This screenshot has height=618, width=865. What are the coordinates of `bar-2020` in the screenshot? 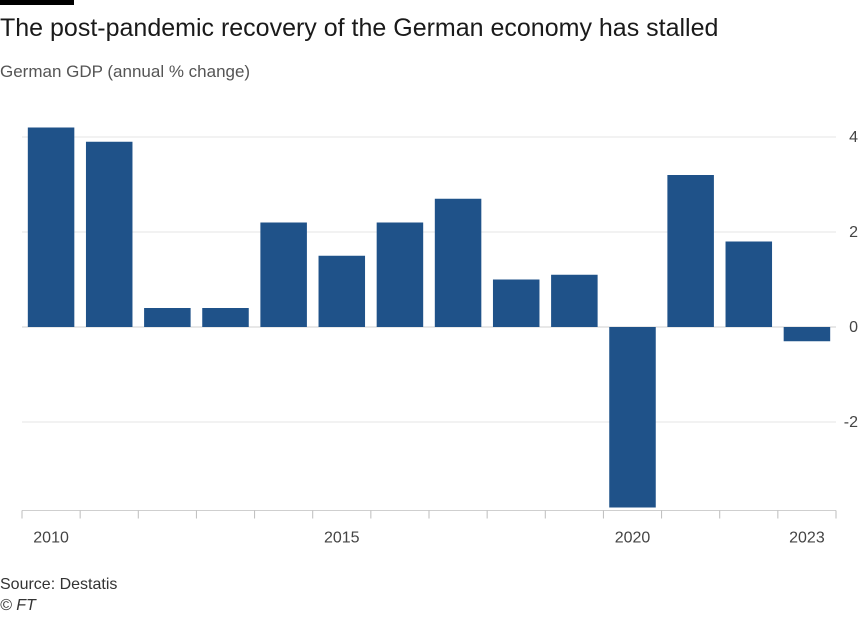 It's located at (632, 417).